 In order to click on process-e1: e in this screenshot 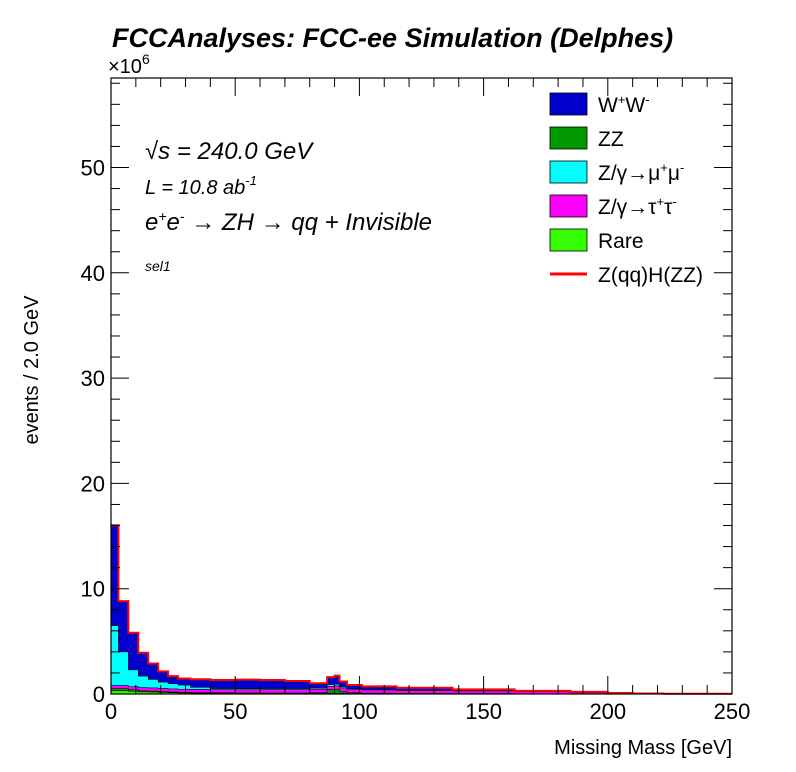, I will do `click(151, 222)`.